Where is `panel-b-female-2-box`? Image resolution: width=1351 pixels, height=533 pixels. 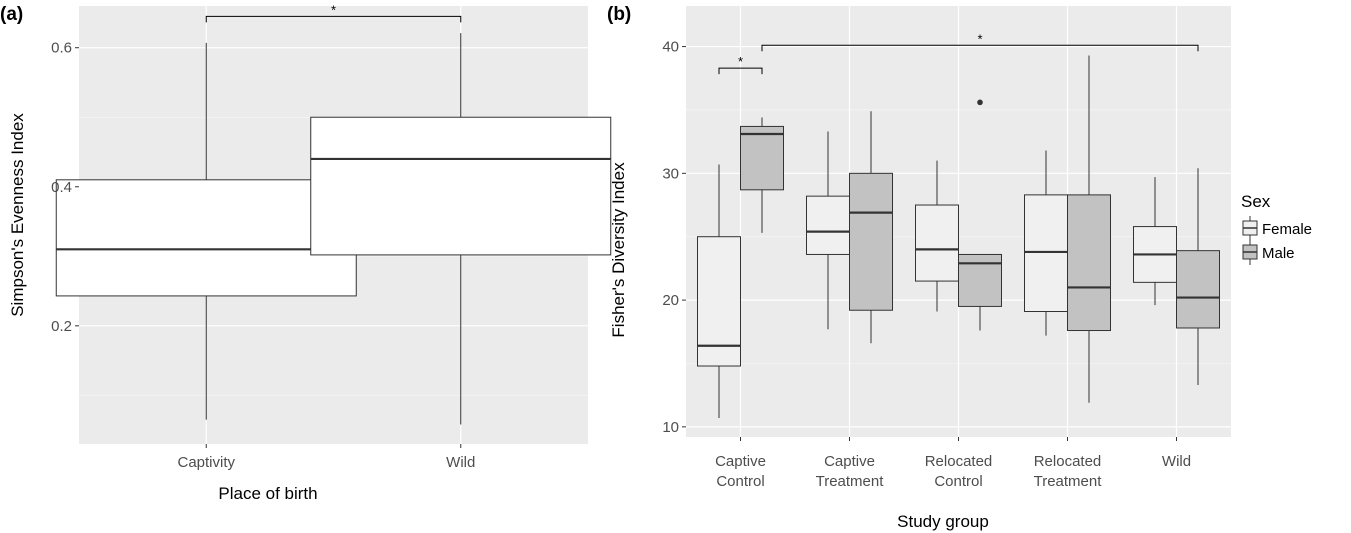 panel-b-female-2-box is located at coordinates (937, 243).